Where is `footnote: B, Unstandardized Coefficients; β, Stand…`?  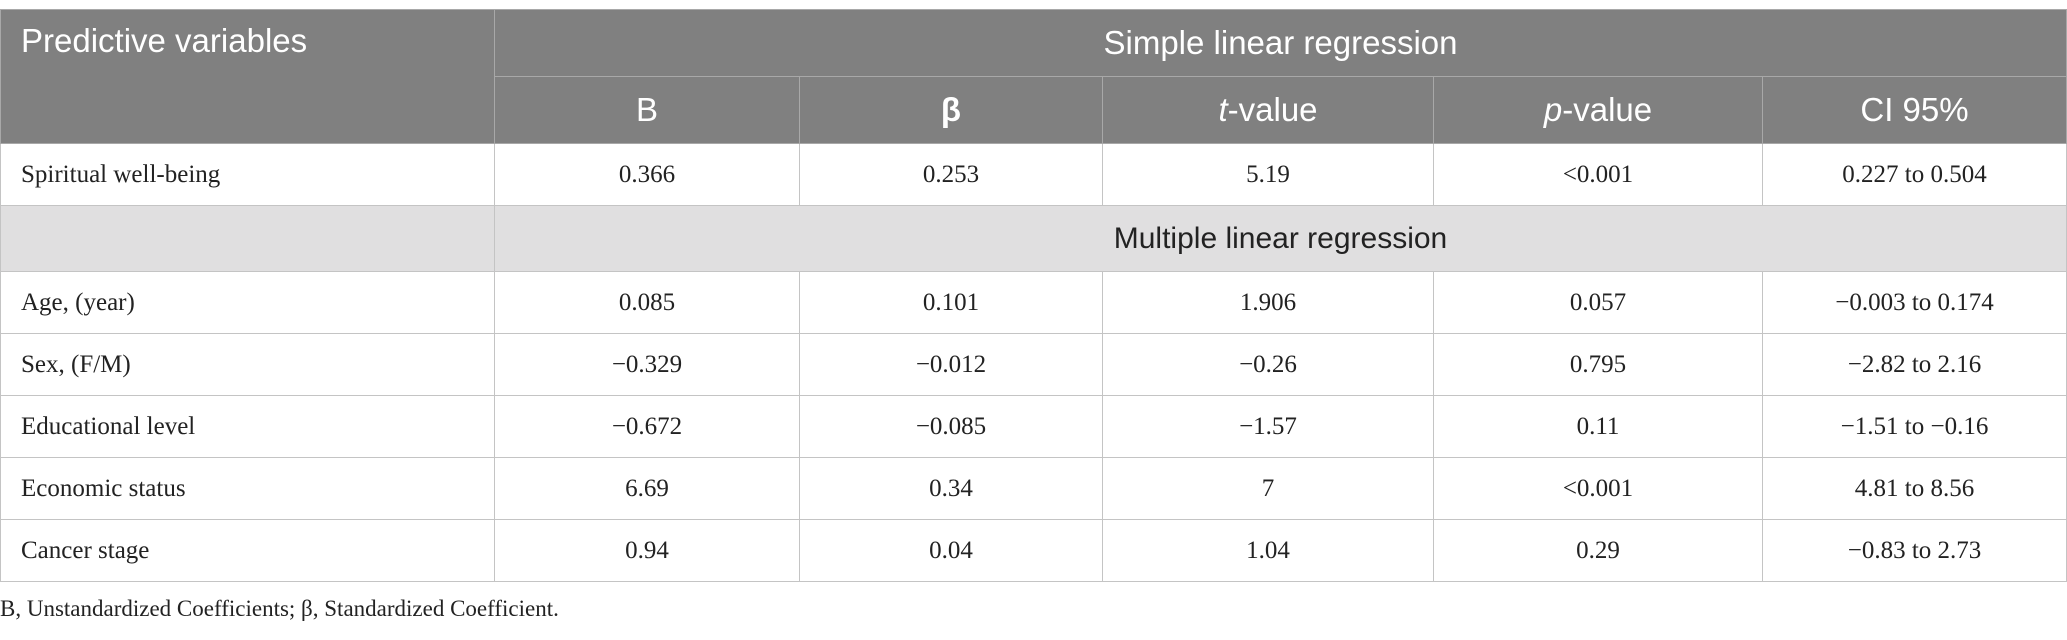
footnote: B, Unstandardized Coefficients; β, Stand… is located at coordinates (279, 608).